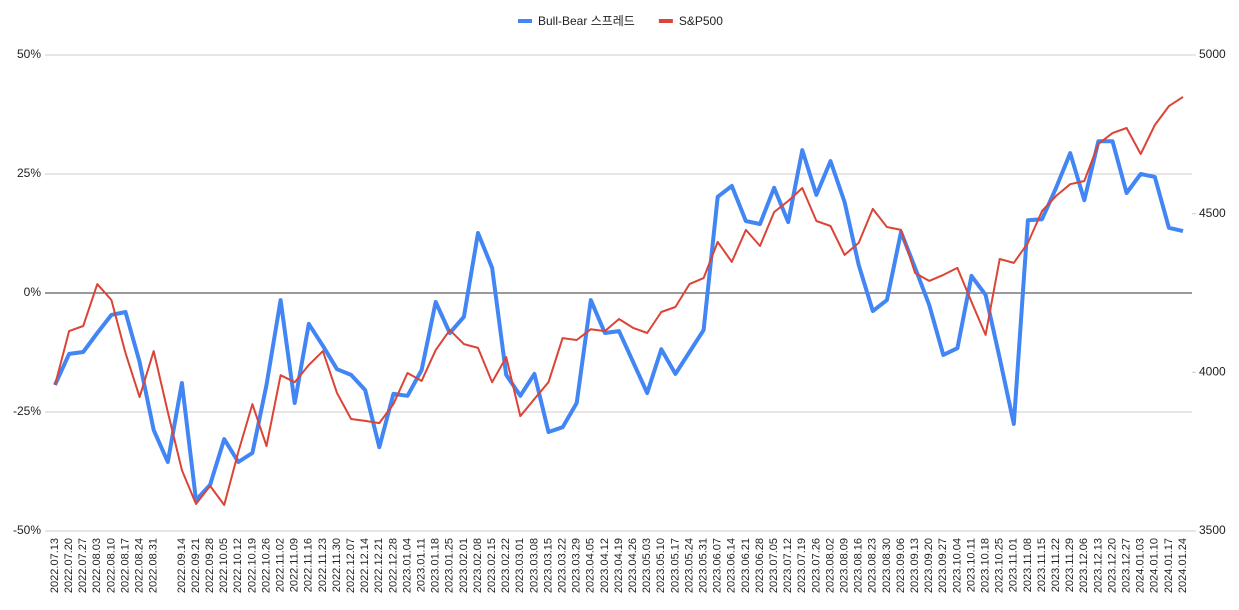 The height and width of the screenshot is (610, 1239). What do you see at coordinates (1212, 372) in the screenshot?
I see `y2-tick-label: 4000` at bounding box center [1212, 372].